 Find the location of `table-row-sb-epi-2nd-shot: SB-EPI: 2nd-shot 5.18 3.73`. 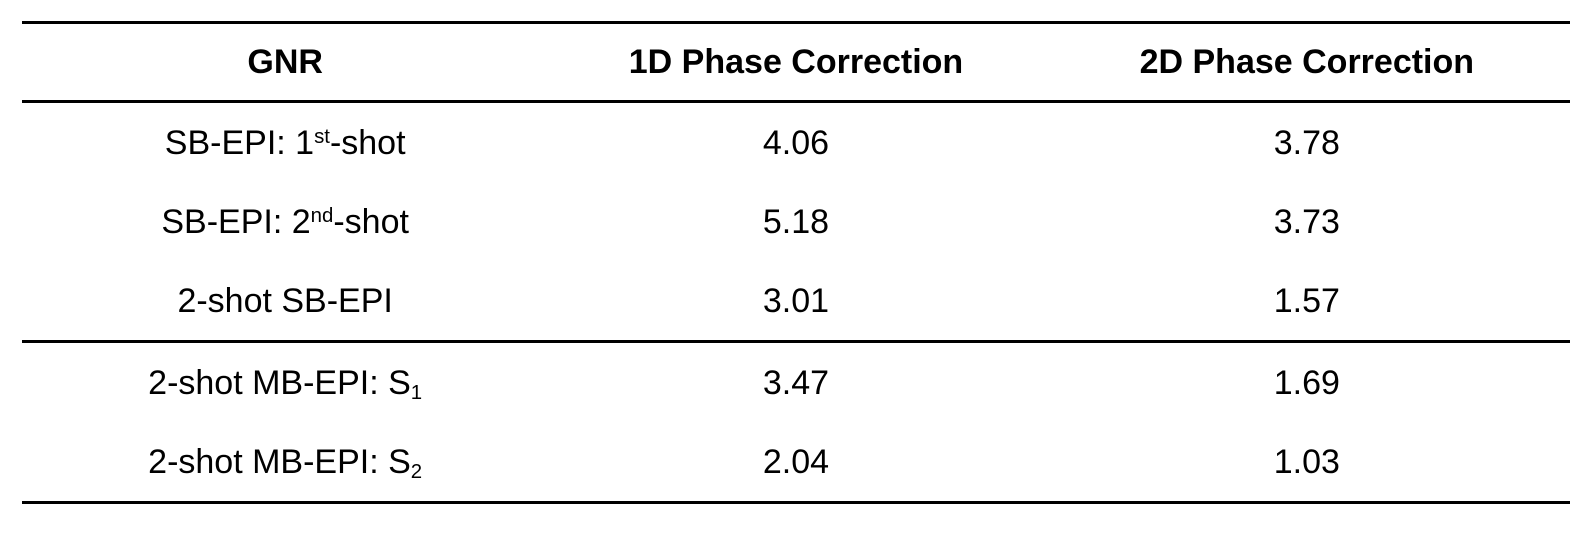

table-row-sb-epi-2nd-shot: SB-EPI: 2nd-shot 5.18 3.73 is located at coordinates (796, 221).